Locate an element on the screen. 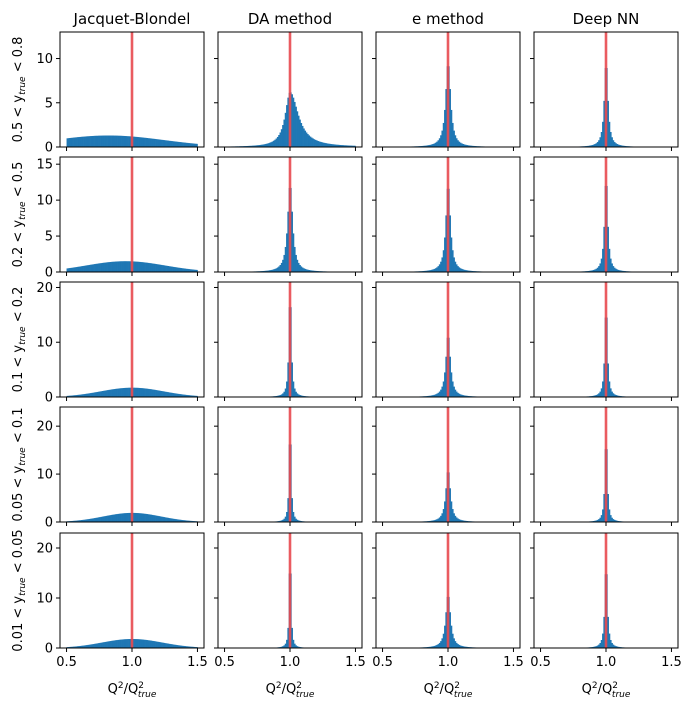  row-label-4: 0.05 < ytrue < 0.1 is located at coordinates (19, 464).